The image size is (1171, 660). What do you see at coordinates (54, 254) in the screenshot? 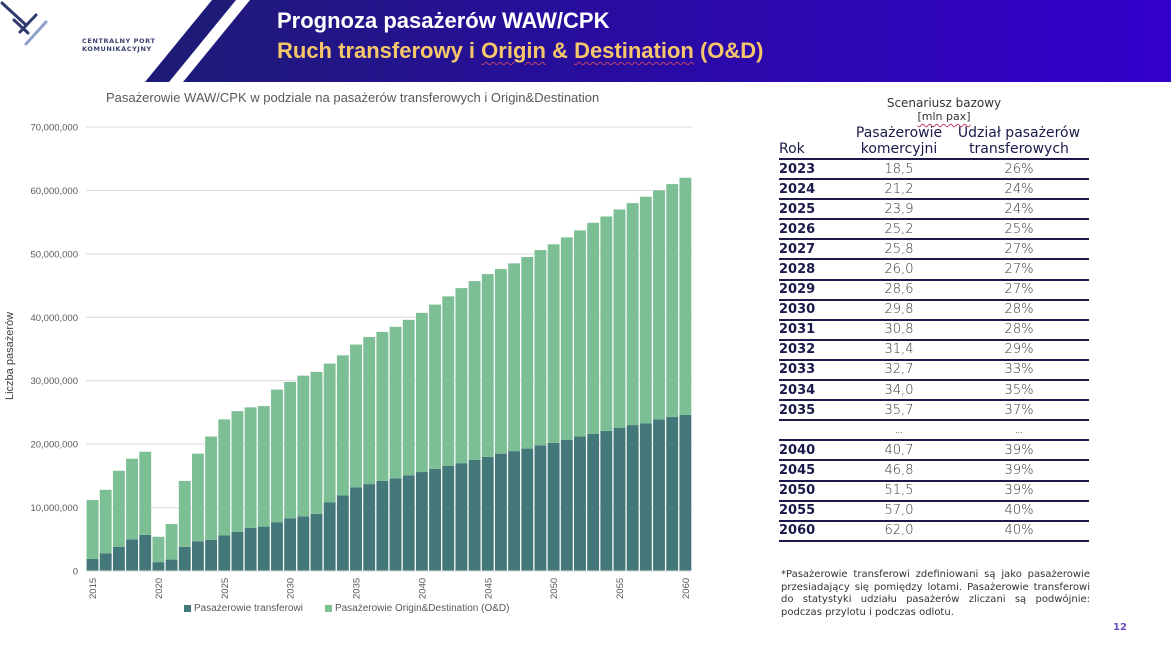
I see `y-tick-label: 50,000,000` at bounding box center [54, 254].